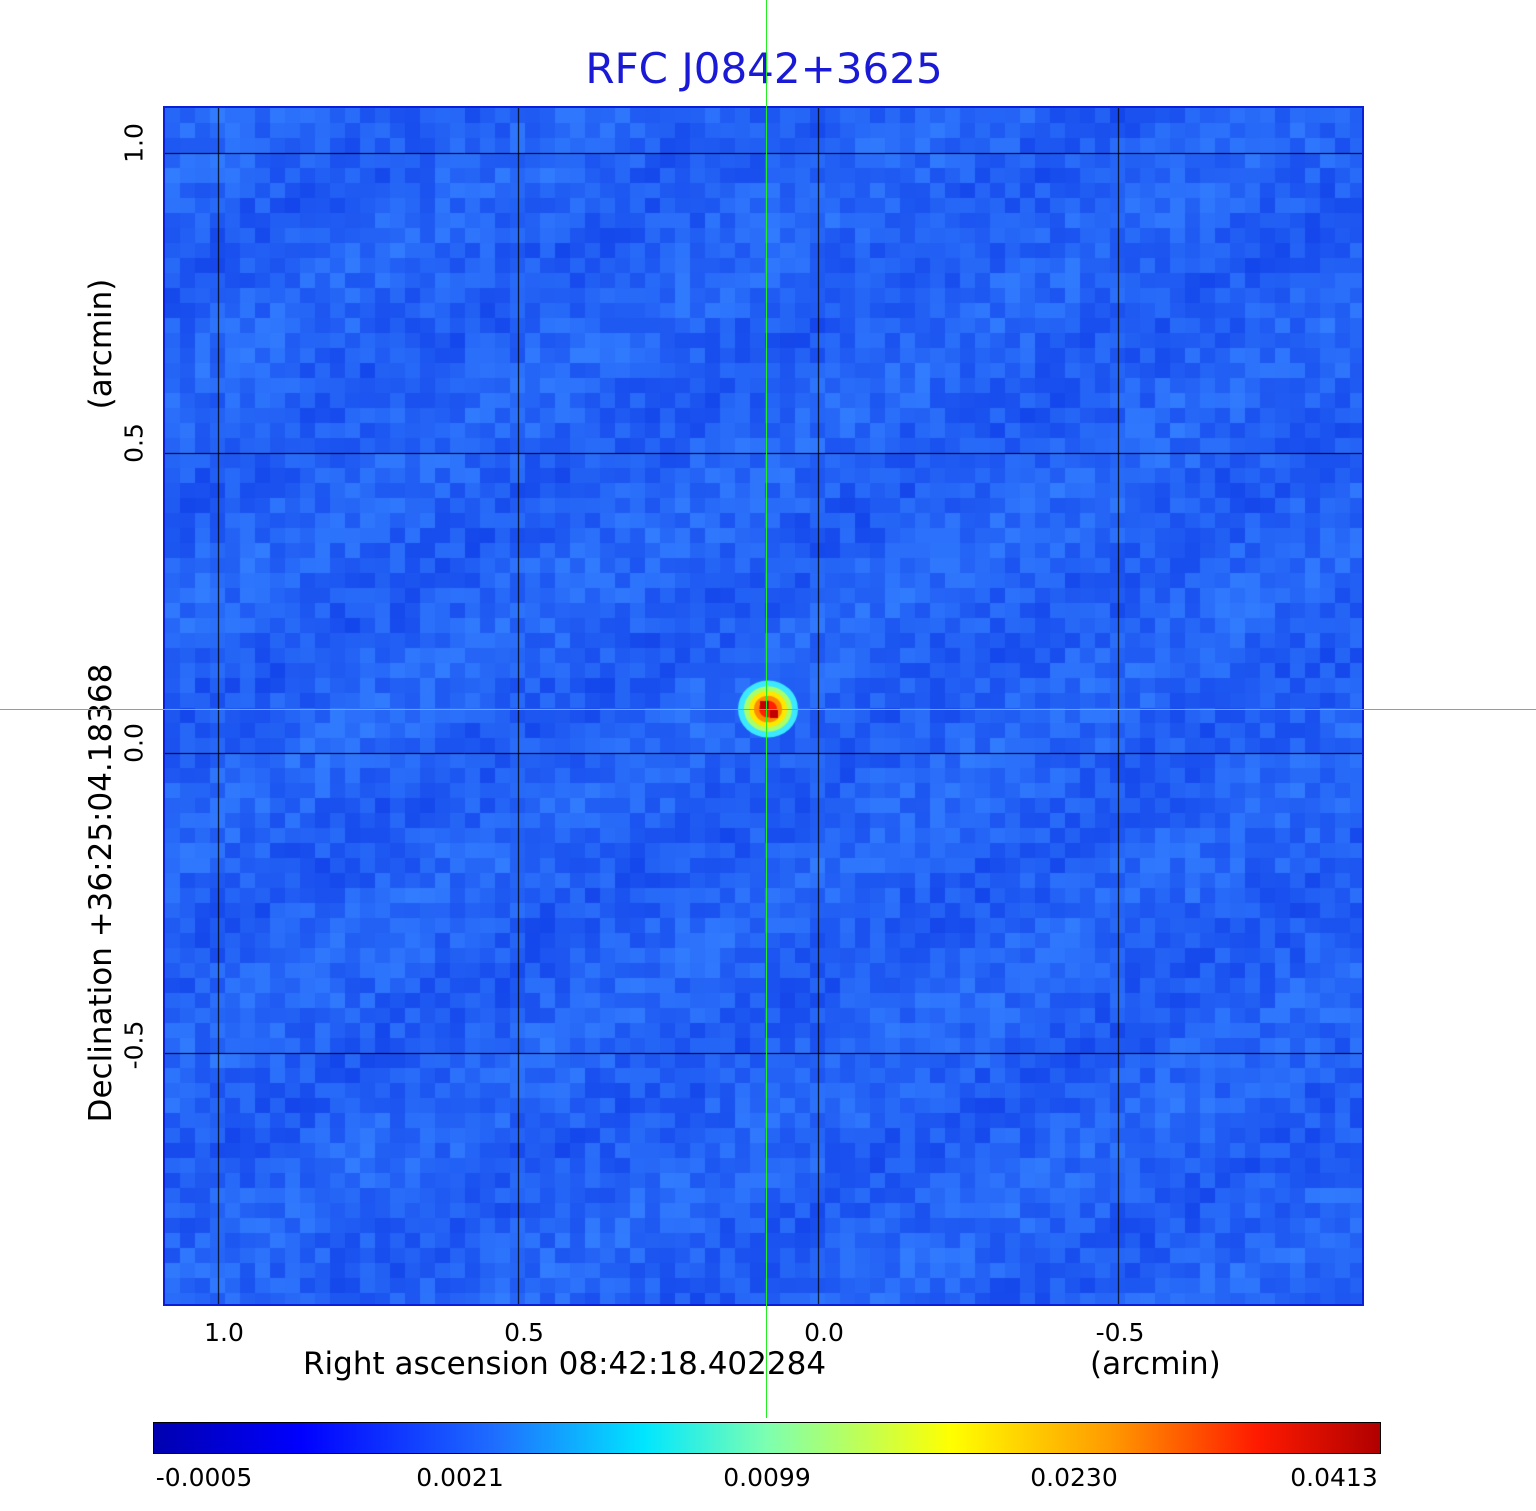 Image resolution: width=1536 pixels, height=1511 pixels. What do you see at coordinates (204, 1477) in the screenshot?
I see `colorbar-tick-label: -0.0005` at bounding box center [204, 1477].